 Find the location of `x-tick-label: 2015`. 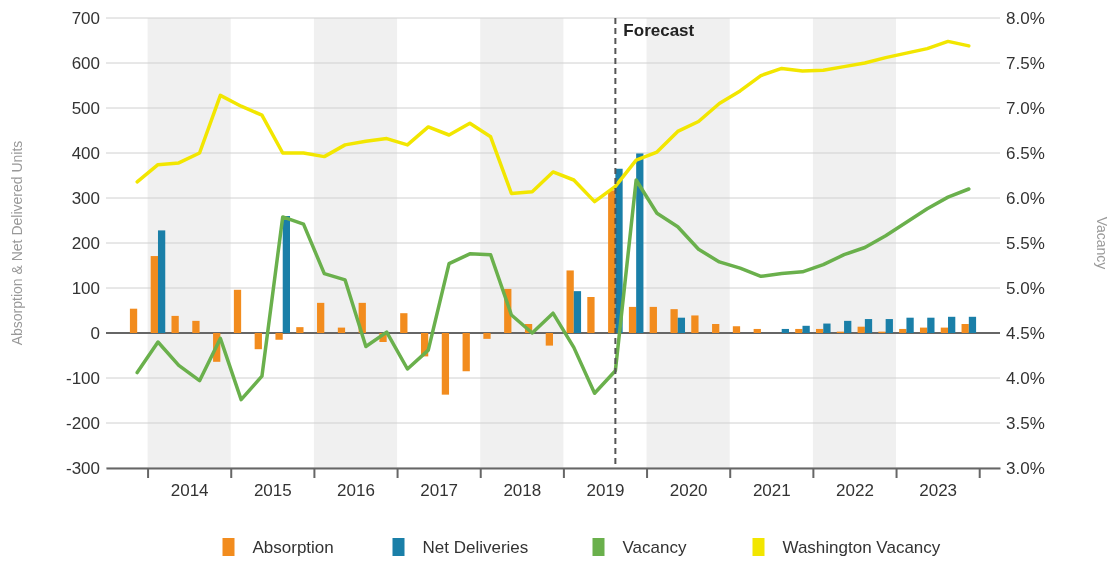

x-tick-label: 2015 is located at coordinates (272, 491).